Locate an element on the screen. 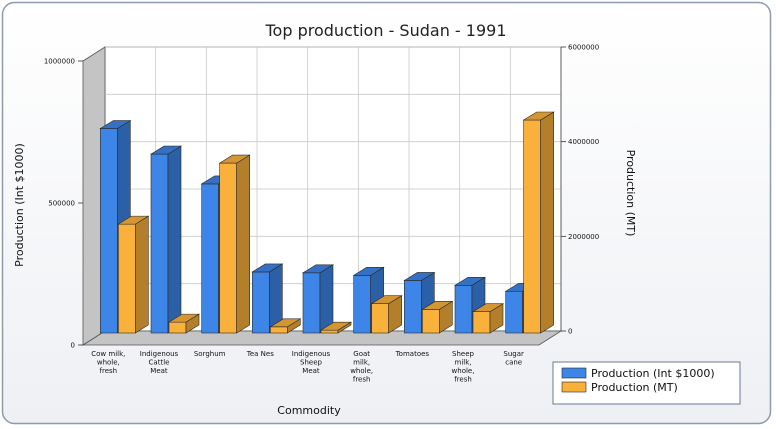  y-tick-label: 500000 is located at coordinates (61, 204).